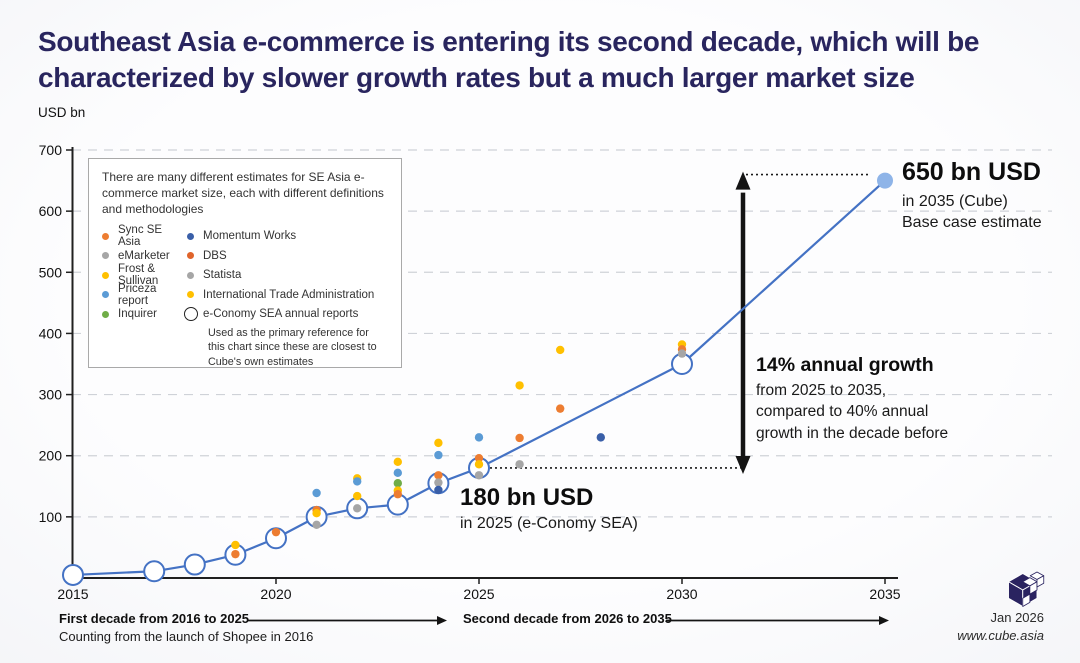 This screenshot has width=1080, height=663. Describe the element at coordinates (478, 594) in the screenshot. I see `x-axis-tick-label: 2025` at that location.